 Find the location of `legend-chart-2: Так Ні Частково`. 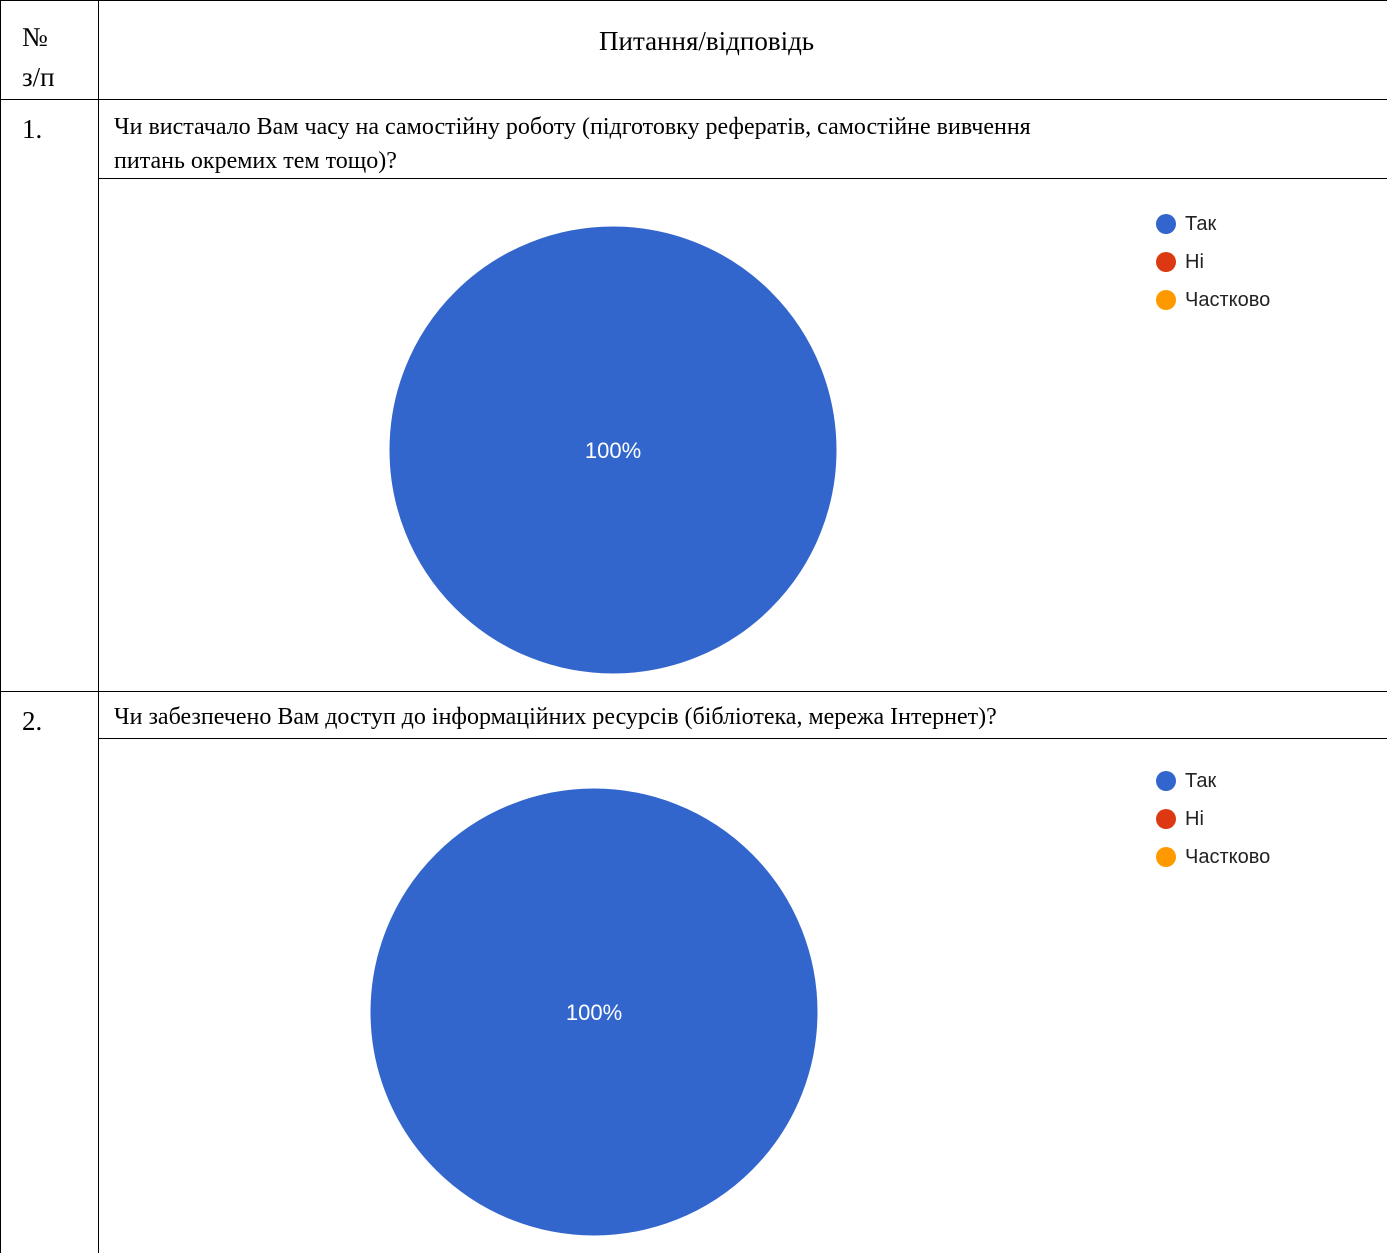

legend-chart-2: Так Ні Частково is located at coordinates (1213, 819).